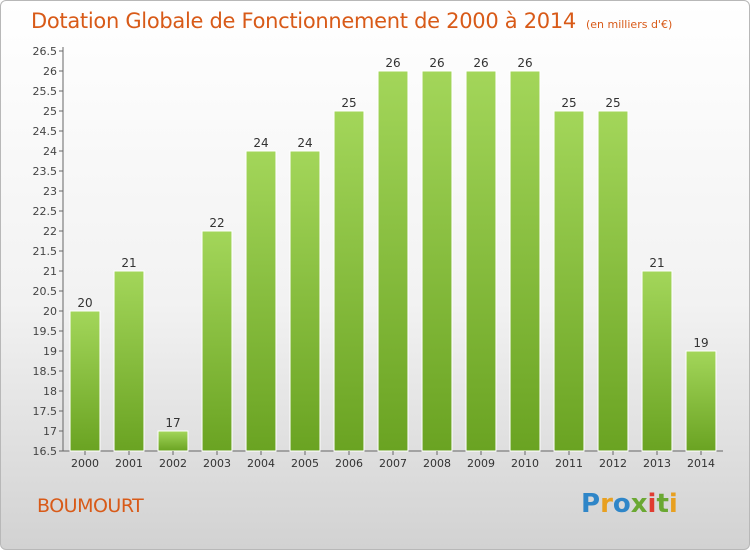  I want to click on y-tick-label: 16.5, so click(45, 451).